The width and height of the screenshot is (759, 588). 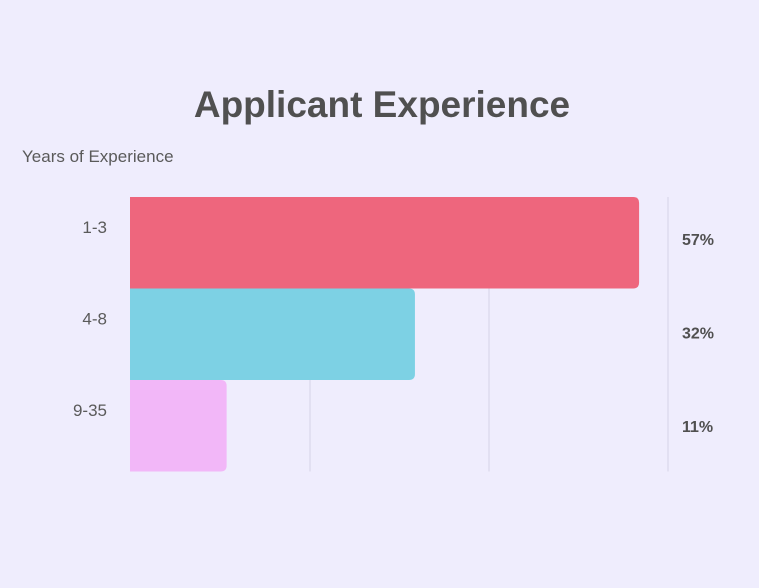 I want to click on value-labels: 57% 32% 11%, so click(x=698, y=334).